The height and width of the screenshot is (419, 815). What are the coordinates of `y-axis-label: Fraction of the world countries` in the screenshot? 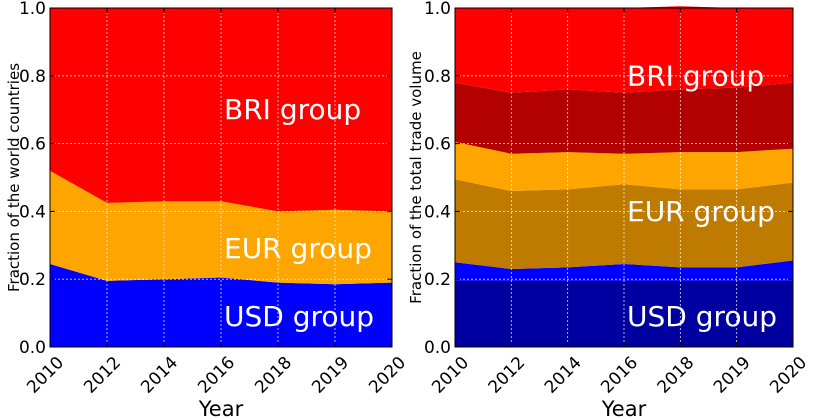 It's located at (14, 177).